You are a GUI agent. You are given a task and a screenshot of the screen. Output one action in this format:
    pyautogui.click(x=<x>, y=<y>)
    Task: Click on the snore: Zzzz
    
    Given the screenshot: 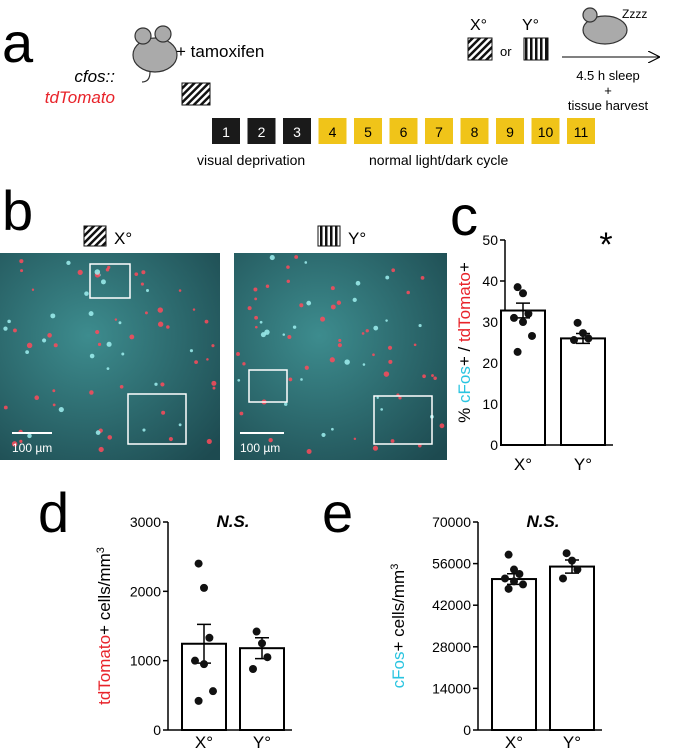 What is the action you would take?
    pyautogui.click(x=634, y=14)
    